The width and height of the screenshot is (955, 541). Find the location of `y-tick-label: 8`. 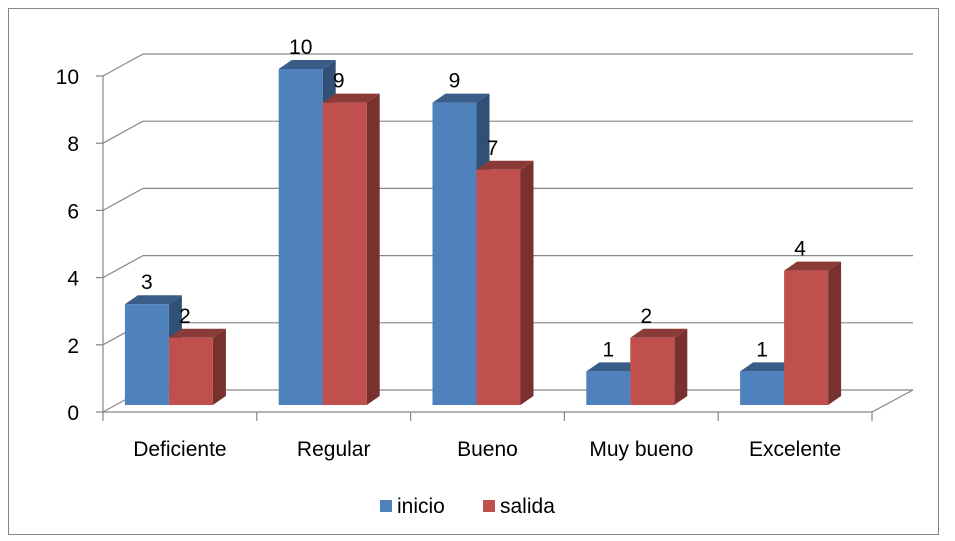

y-tick-label: 8 is located at coordinates (73, 144).